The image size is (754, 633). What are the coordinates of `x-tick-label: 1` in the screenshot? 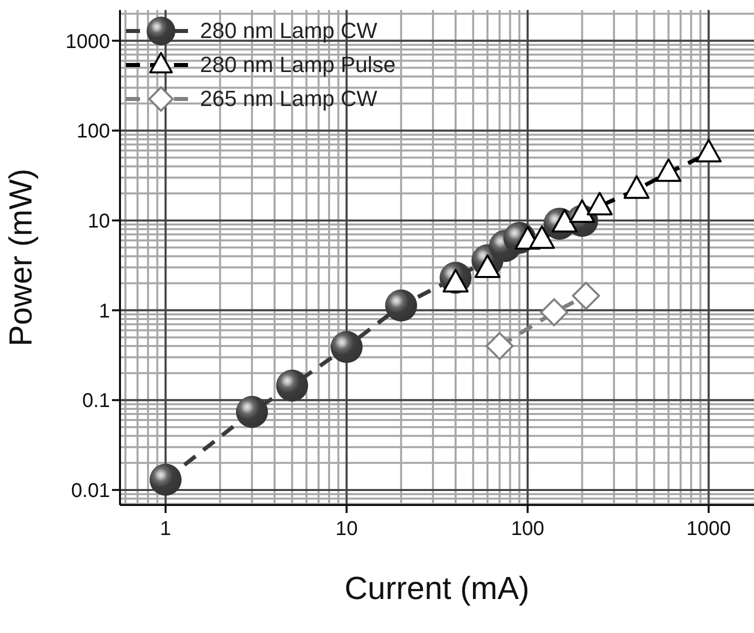 It's located at (166, 529).